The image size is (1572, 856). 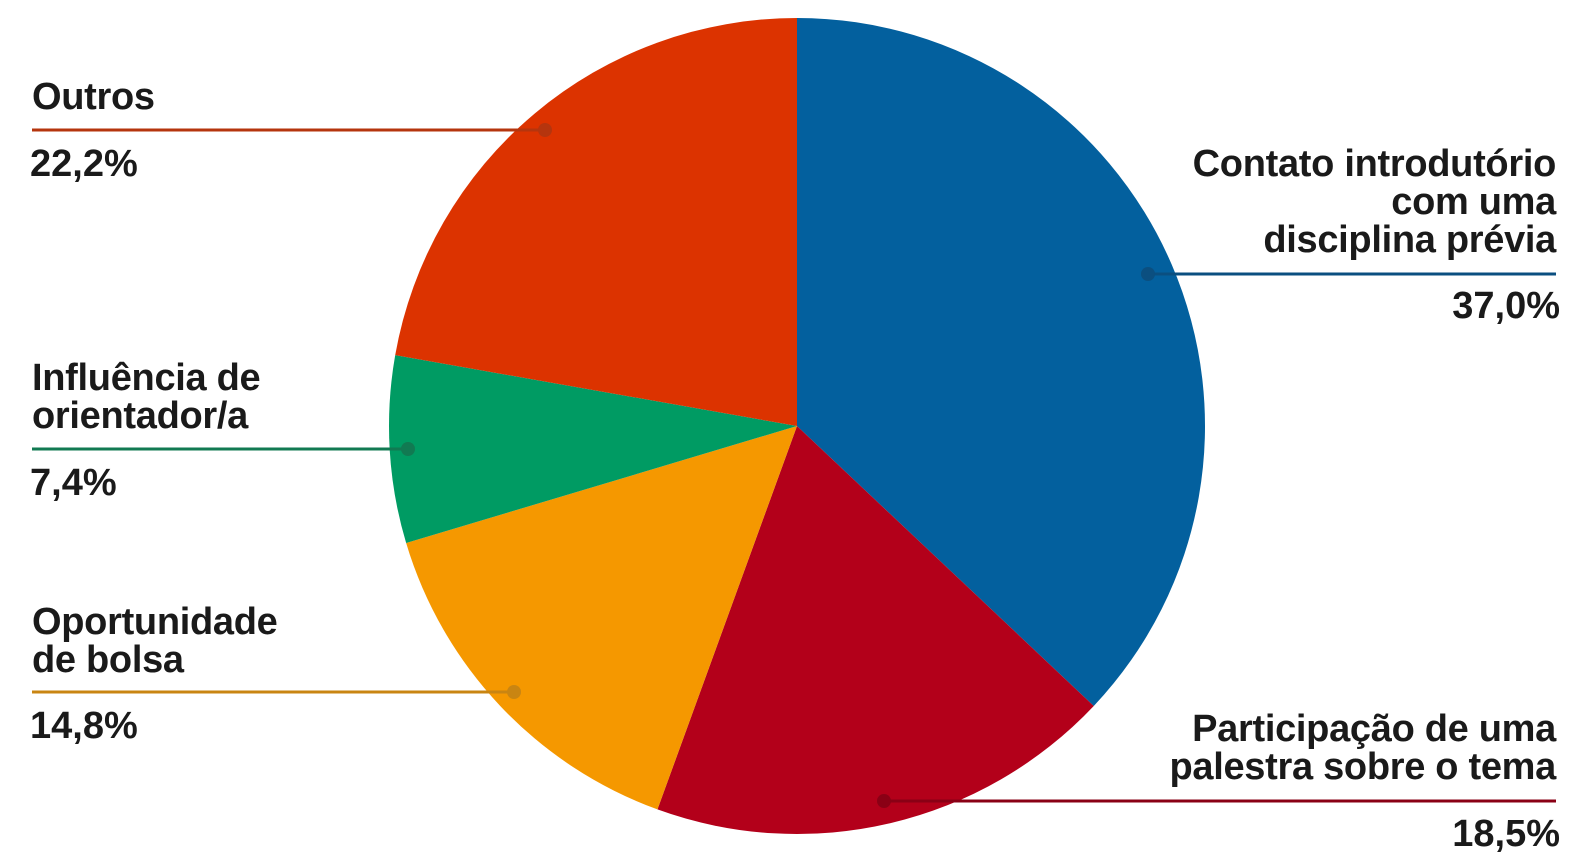 I want to click on leader-dot-contato-introdutorio, so click(x=1148, y=274).